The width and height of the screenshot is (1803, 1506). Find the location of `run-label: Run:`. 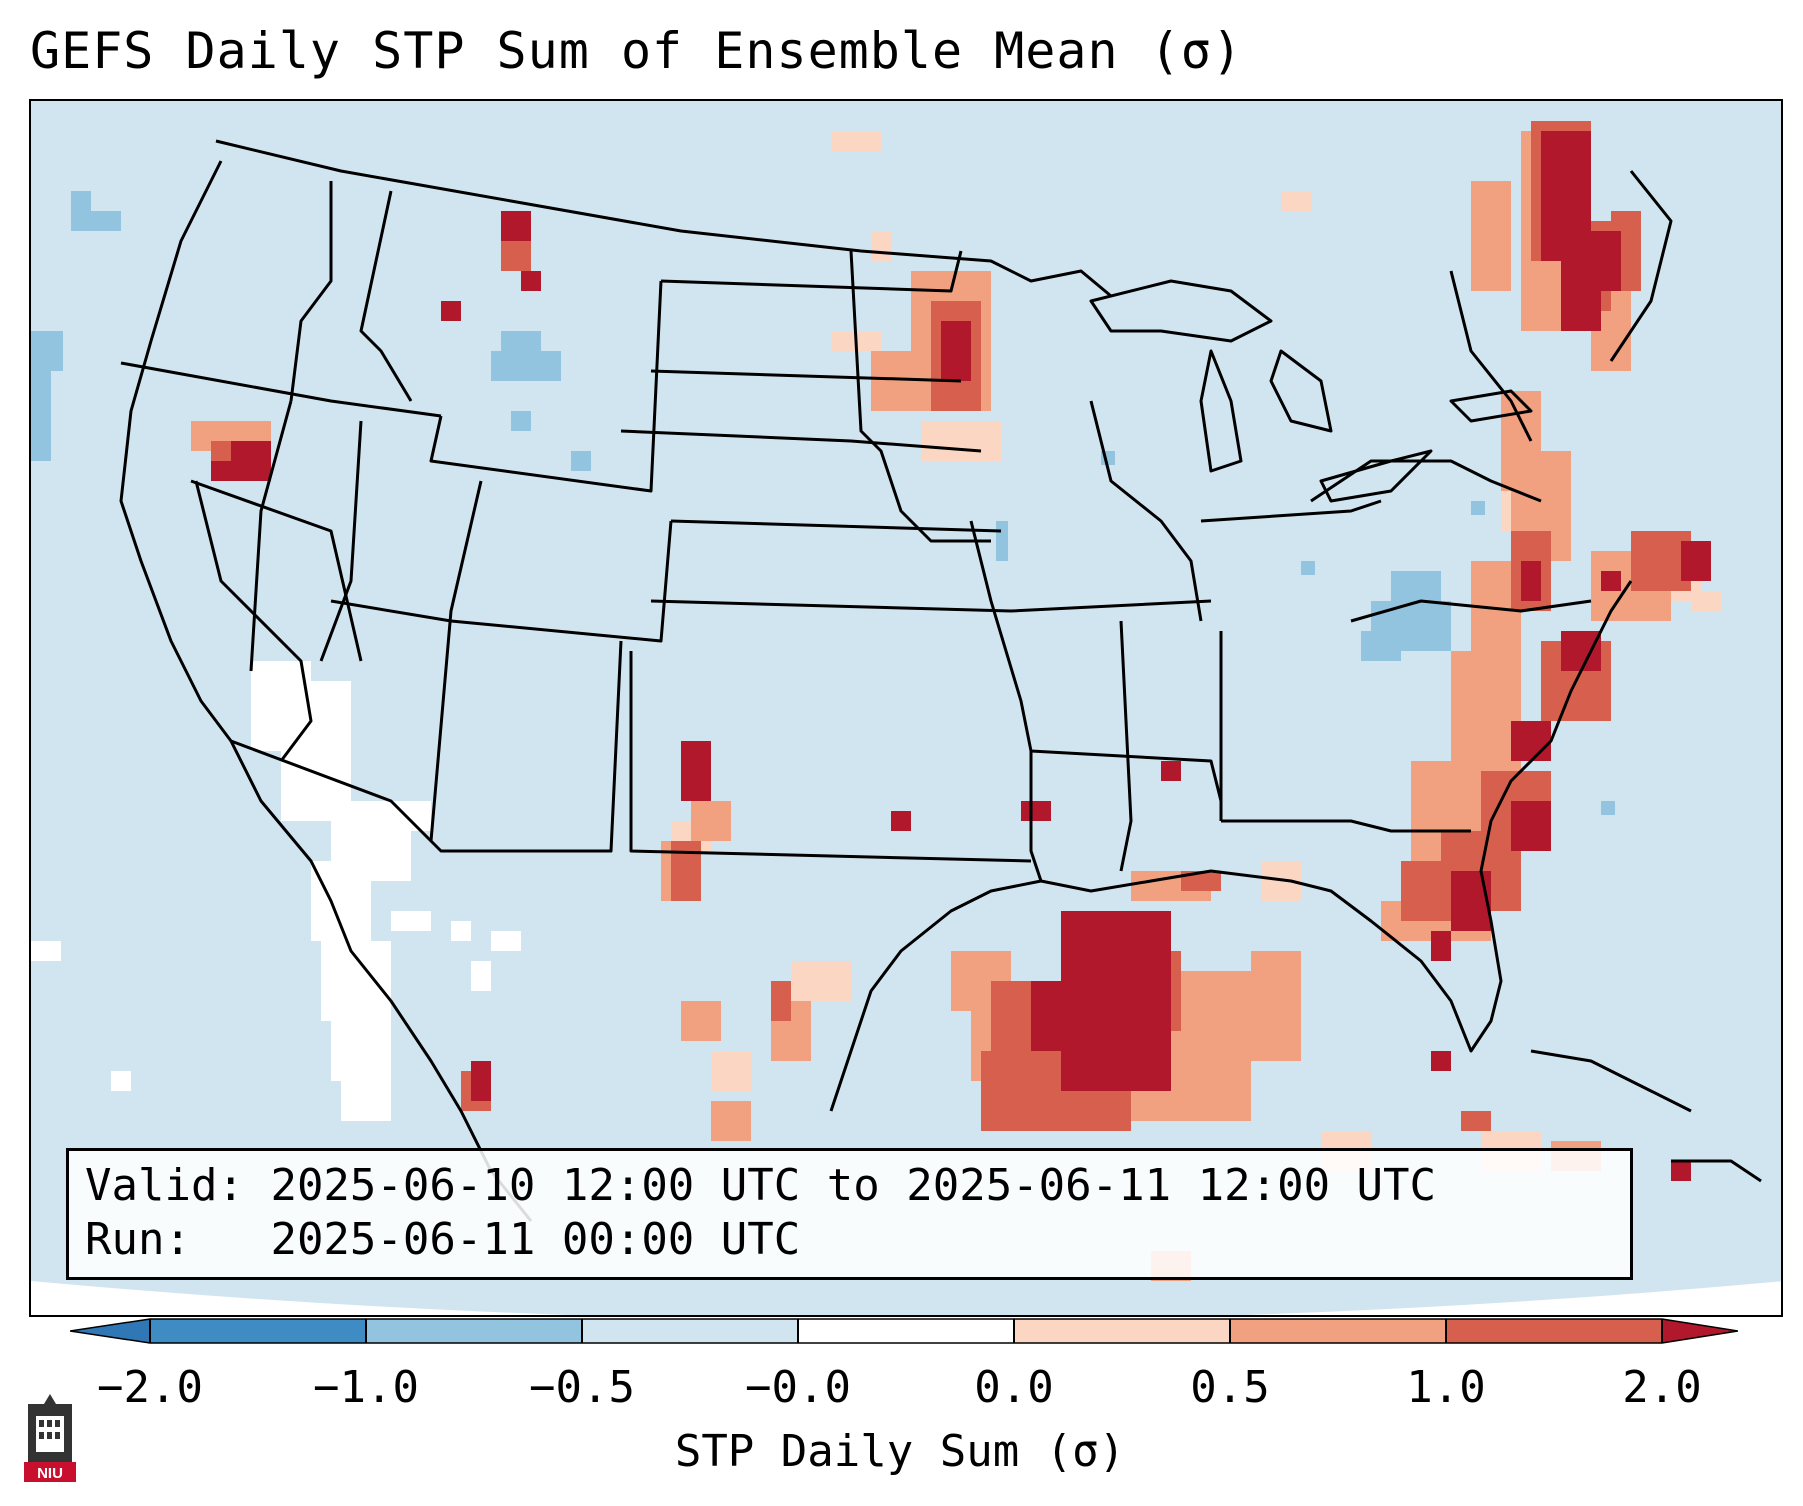

run-label: Run: is located at coordinates (138, 1239).